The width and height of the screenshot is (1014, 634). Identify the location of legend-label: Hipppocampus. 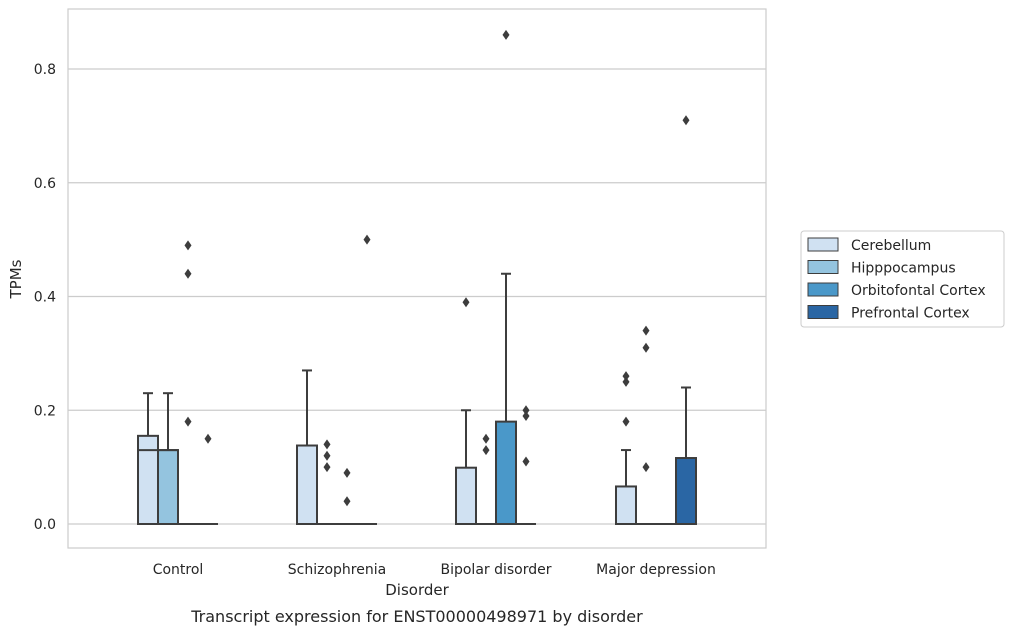
(903, 269).